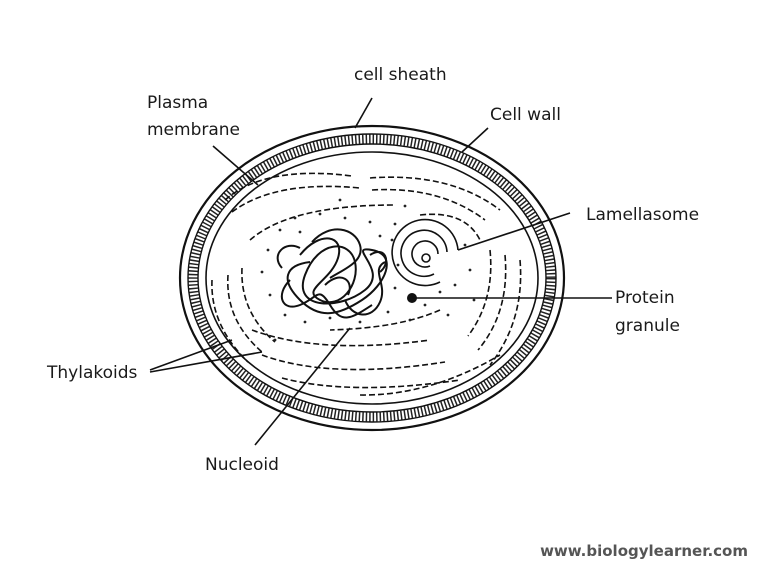 This screenshot has height=576, width=768. What do you see at coordinates (514, 231) in the screenshot?
I see `leader-lamellasome` at bounding box center [514, 231].